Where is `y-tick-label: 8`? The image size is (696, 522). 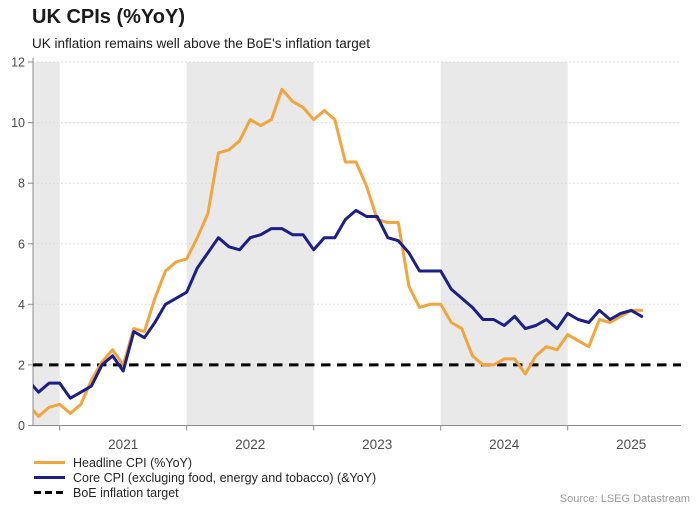 y-tick-label: 8 is located at coordinates (21, 184).